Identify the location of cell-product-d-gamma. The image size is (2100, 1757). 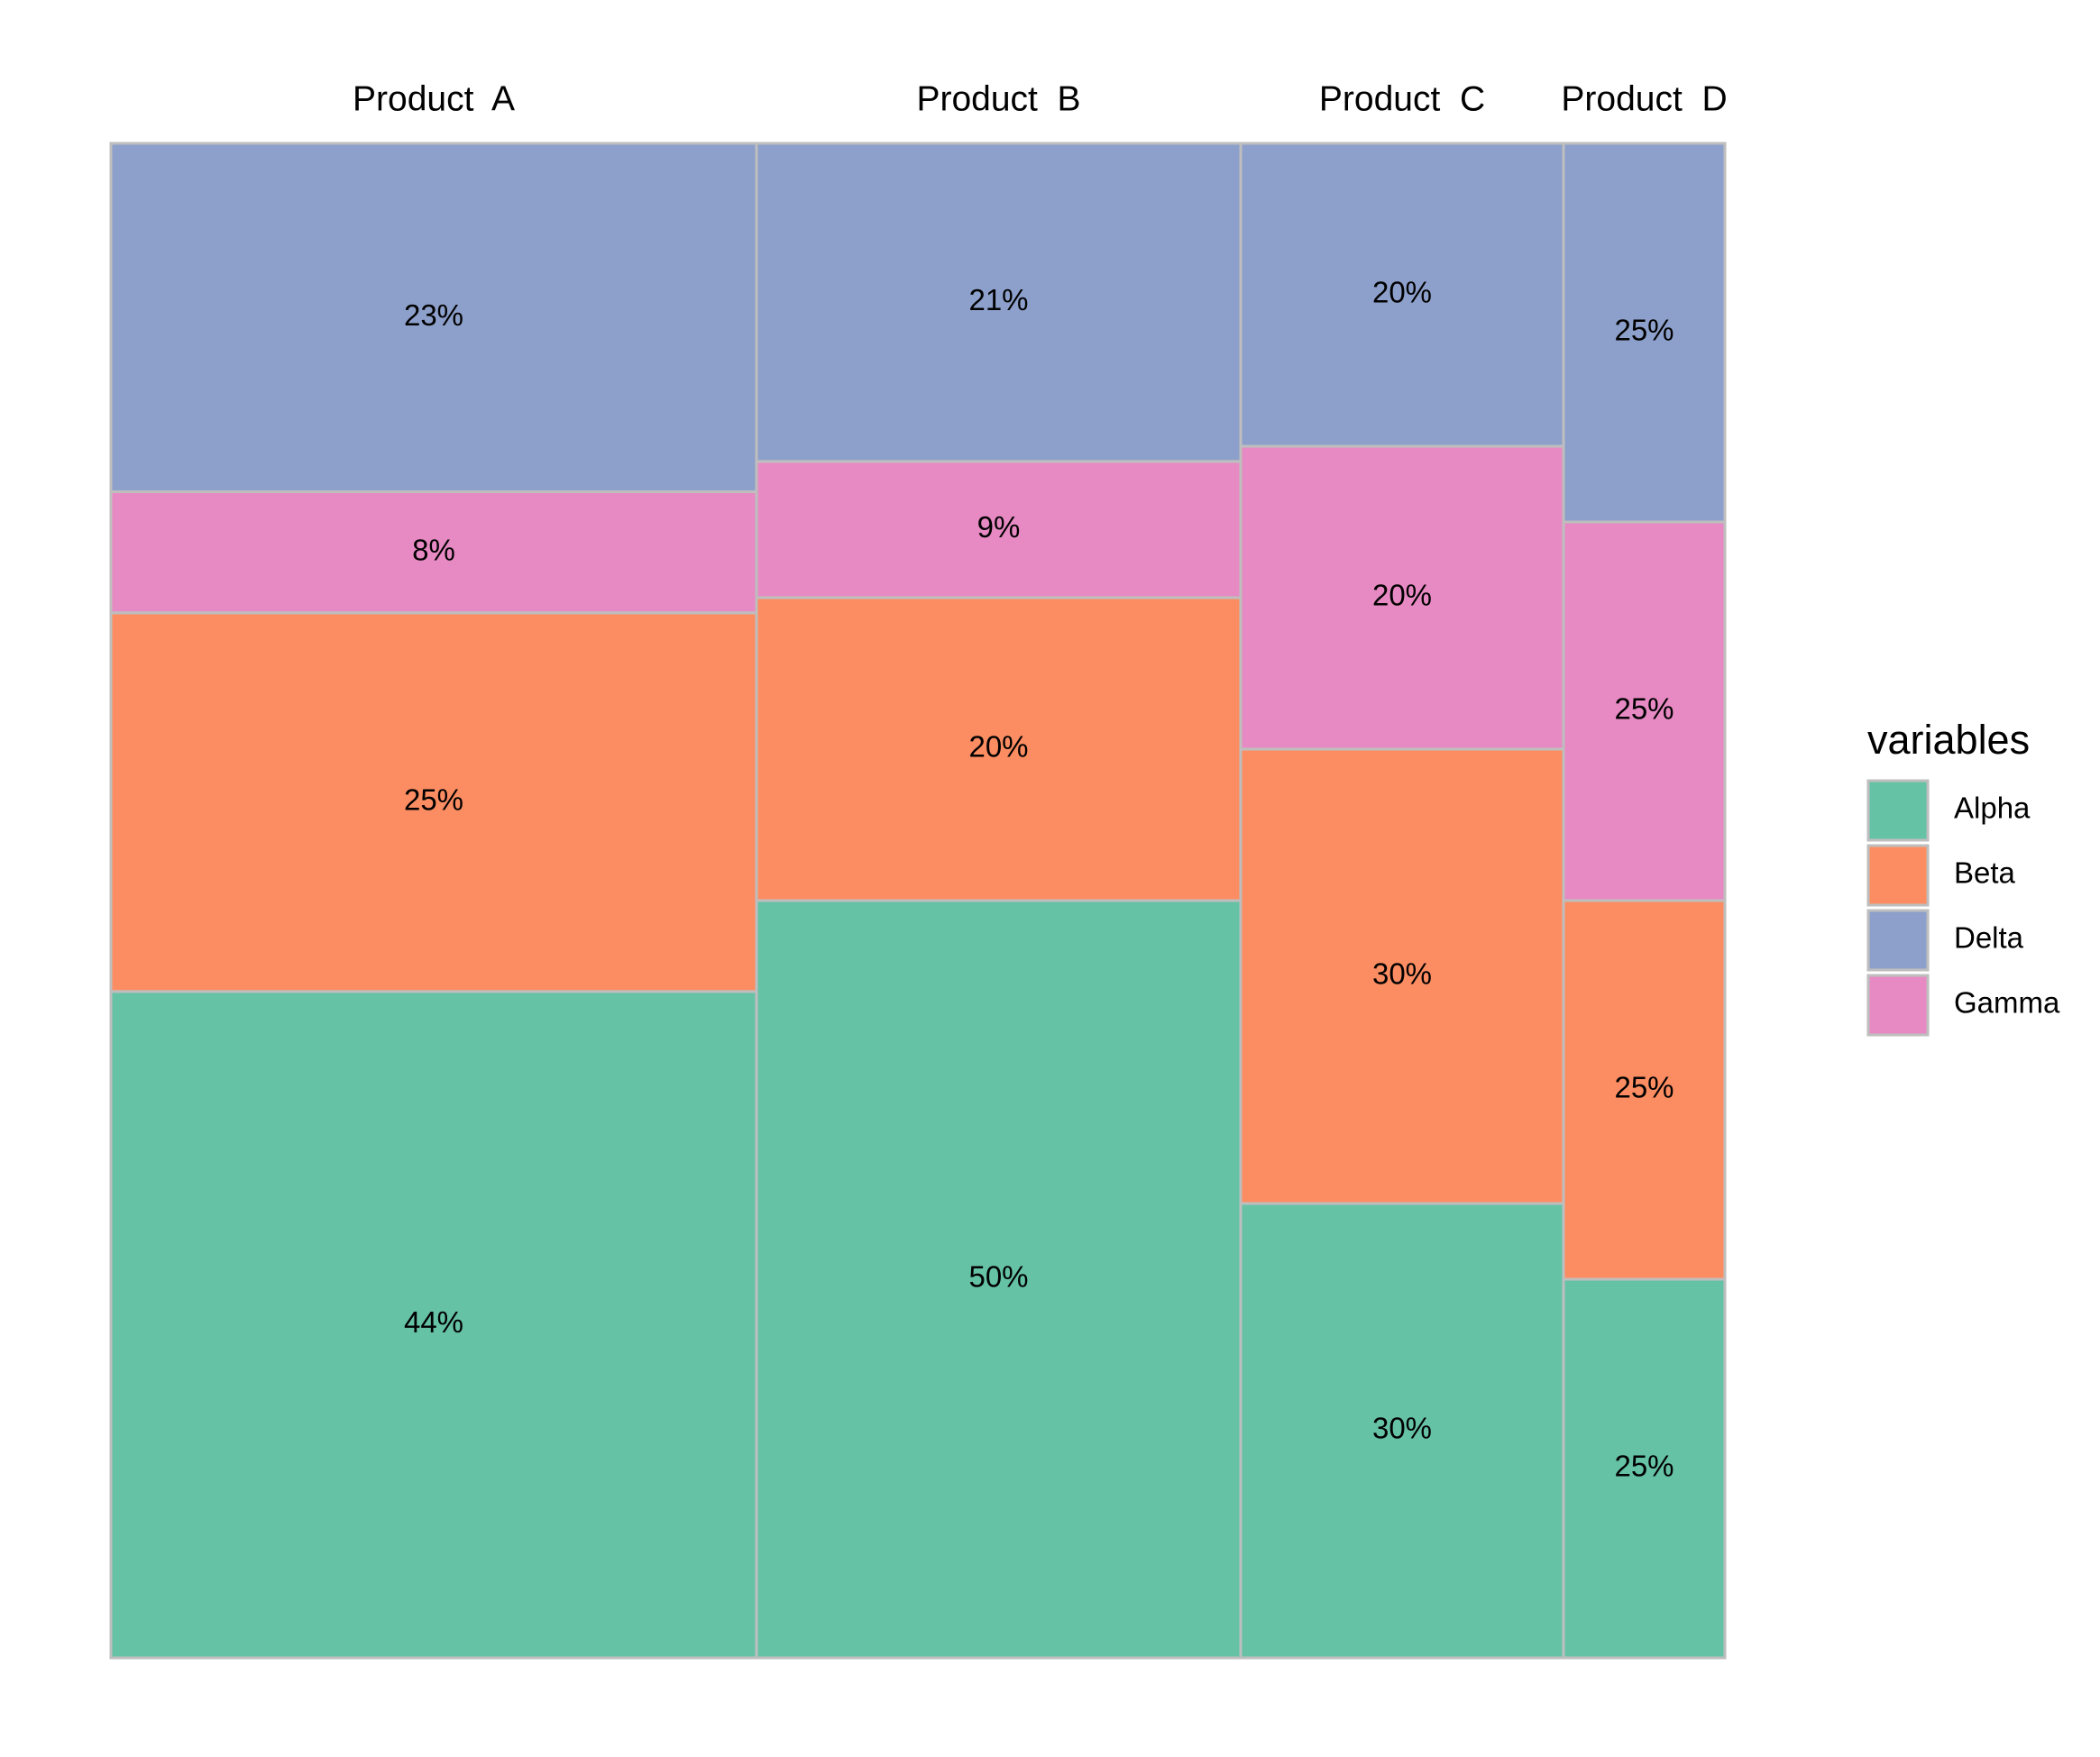
(1644, 711).